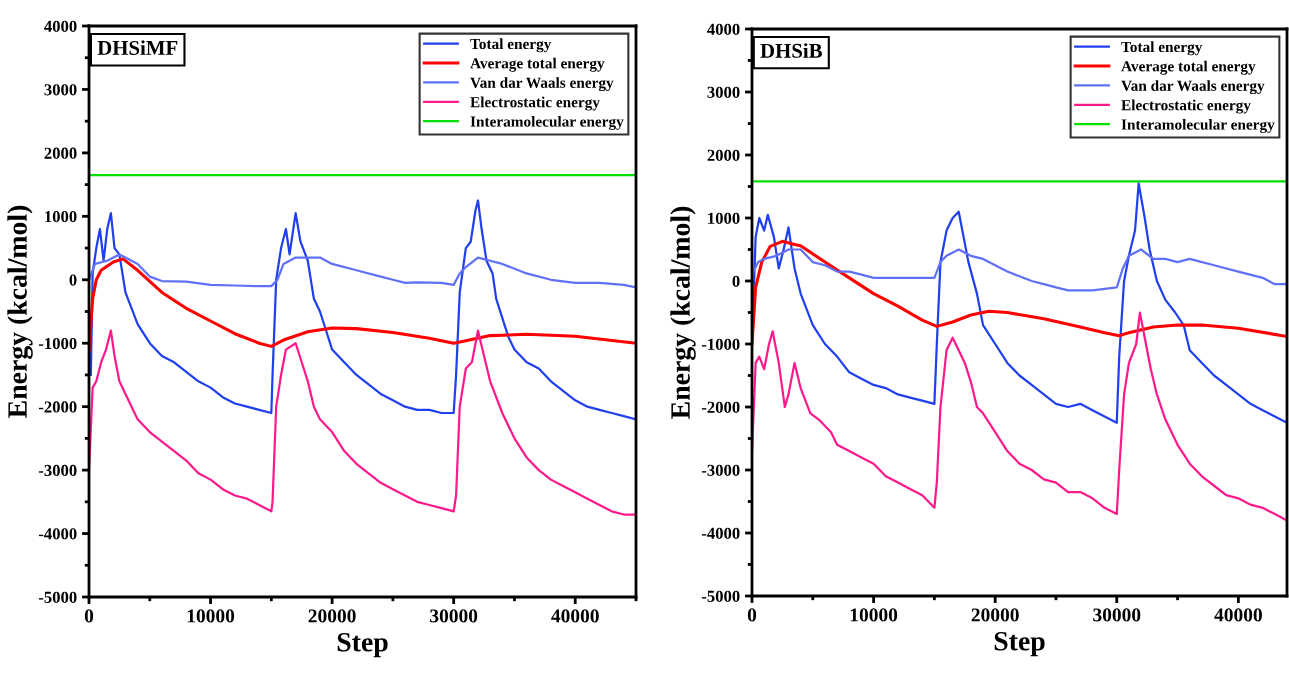 The image size is (1289, 688). I want to click on text: DHSiMF, so click(137, 47).